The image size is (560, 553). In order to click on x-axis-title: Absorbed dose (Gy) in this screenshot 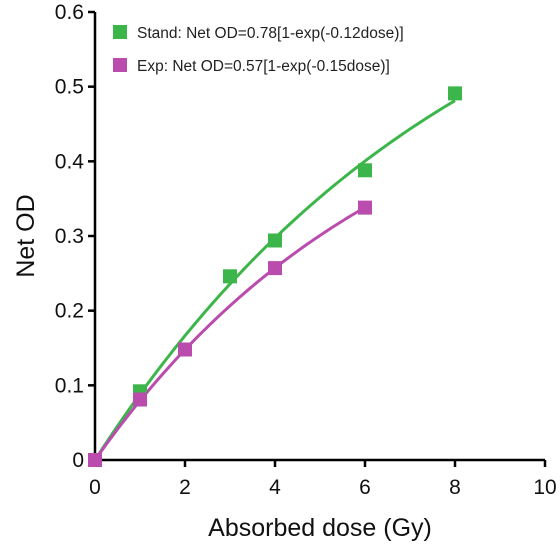, I will do `click(320, 528)`.